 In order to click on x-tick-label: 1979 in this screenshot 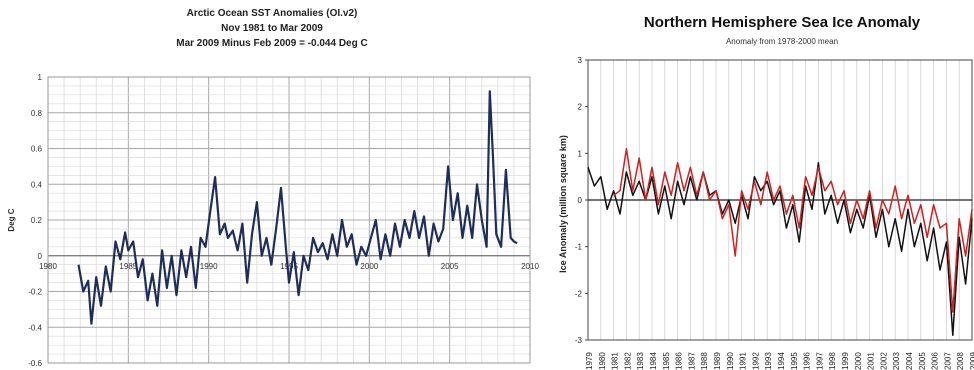, I will do `click(589, 361)`.